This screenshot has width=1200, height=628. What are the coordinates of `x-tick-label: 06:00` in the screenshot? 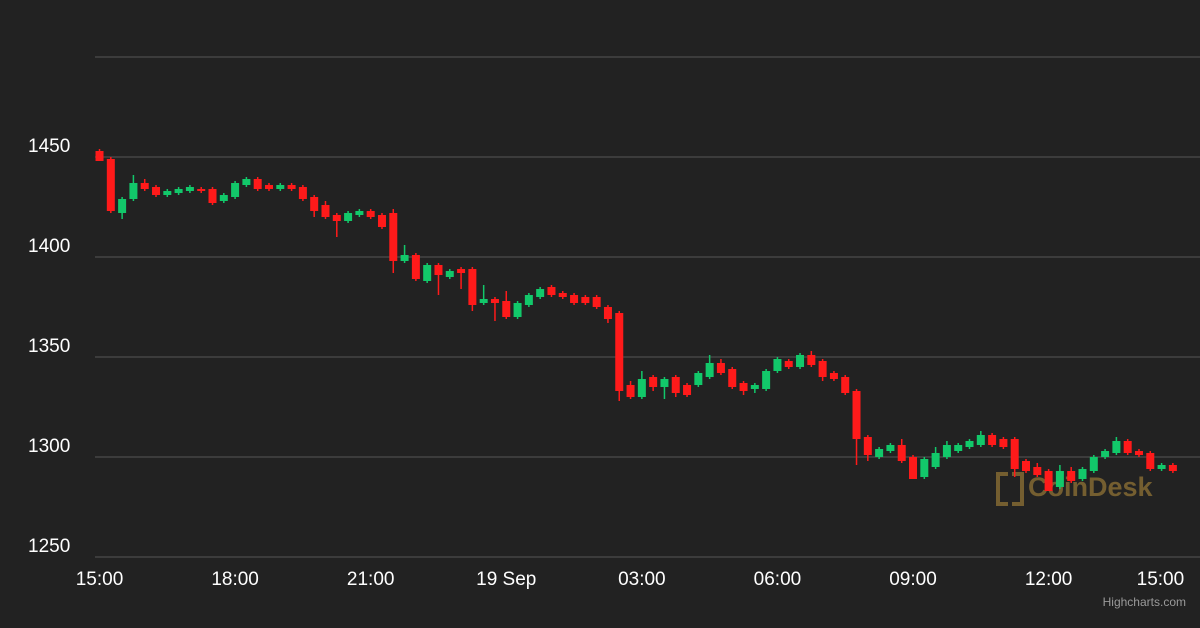 It's located at (778, 579).